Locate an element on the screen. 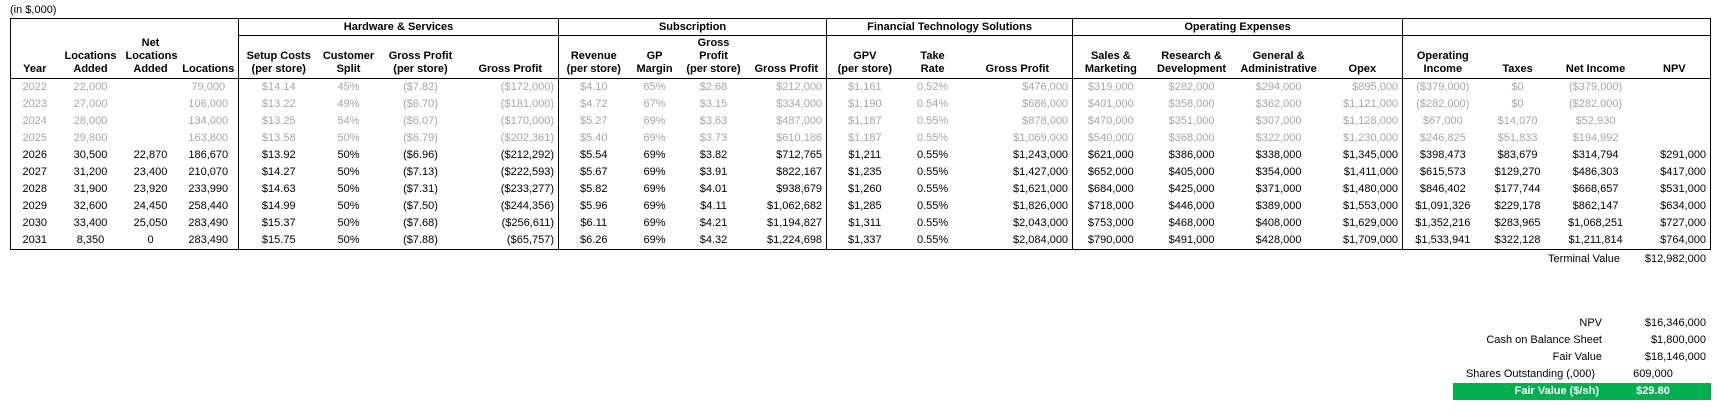  table-cell: 69% is located at coordinates (654, 206).